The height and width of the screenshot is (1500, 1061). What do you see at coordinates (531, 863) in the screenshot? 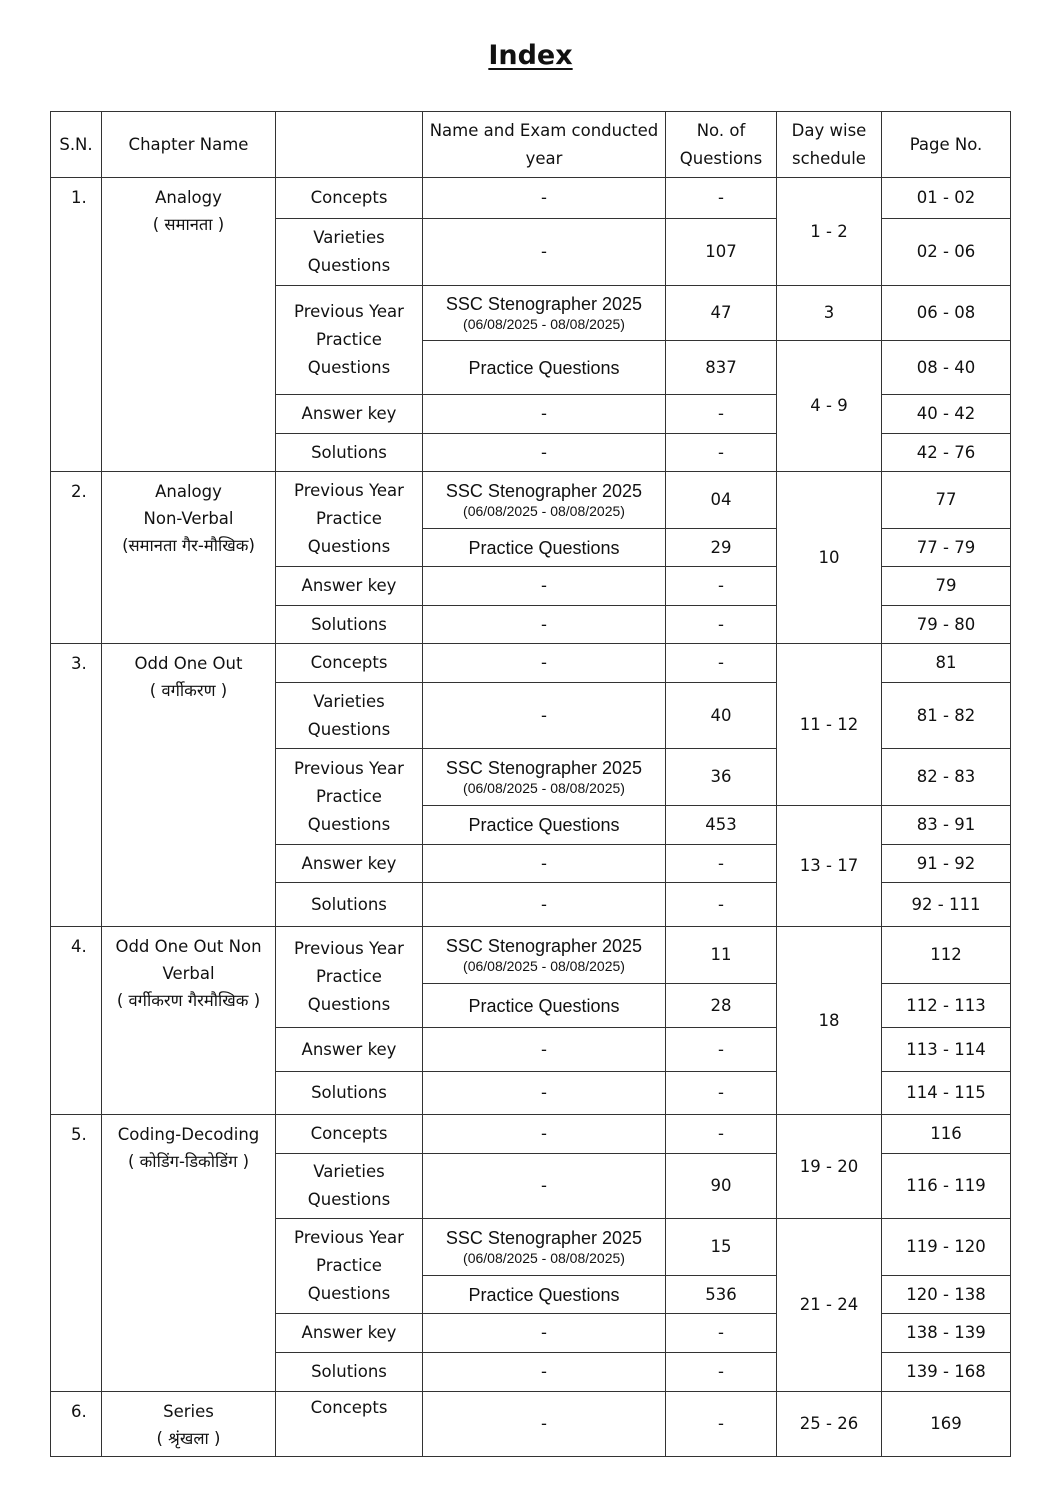
I see `table-row: Answer key - - 91 - 92` at bounding box center [531, 863].